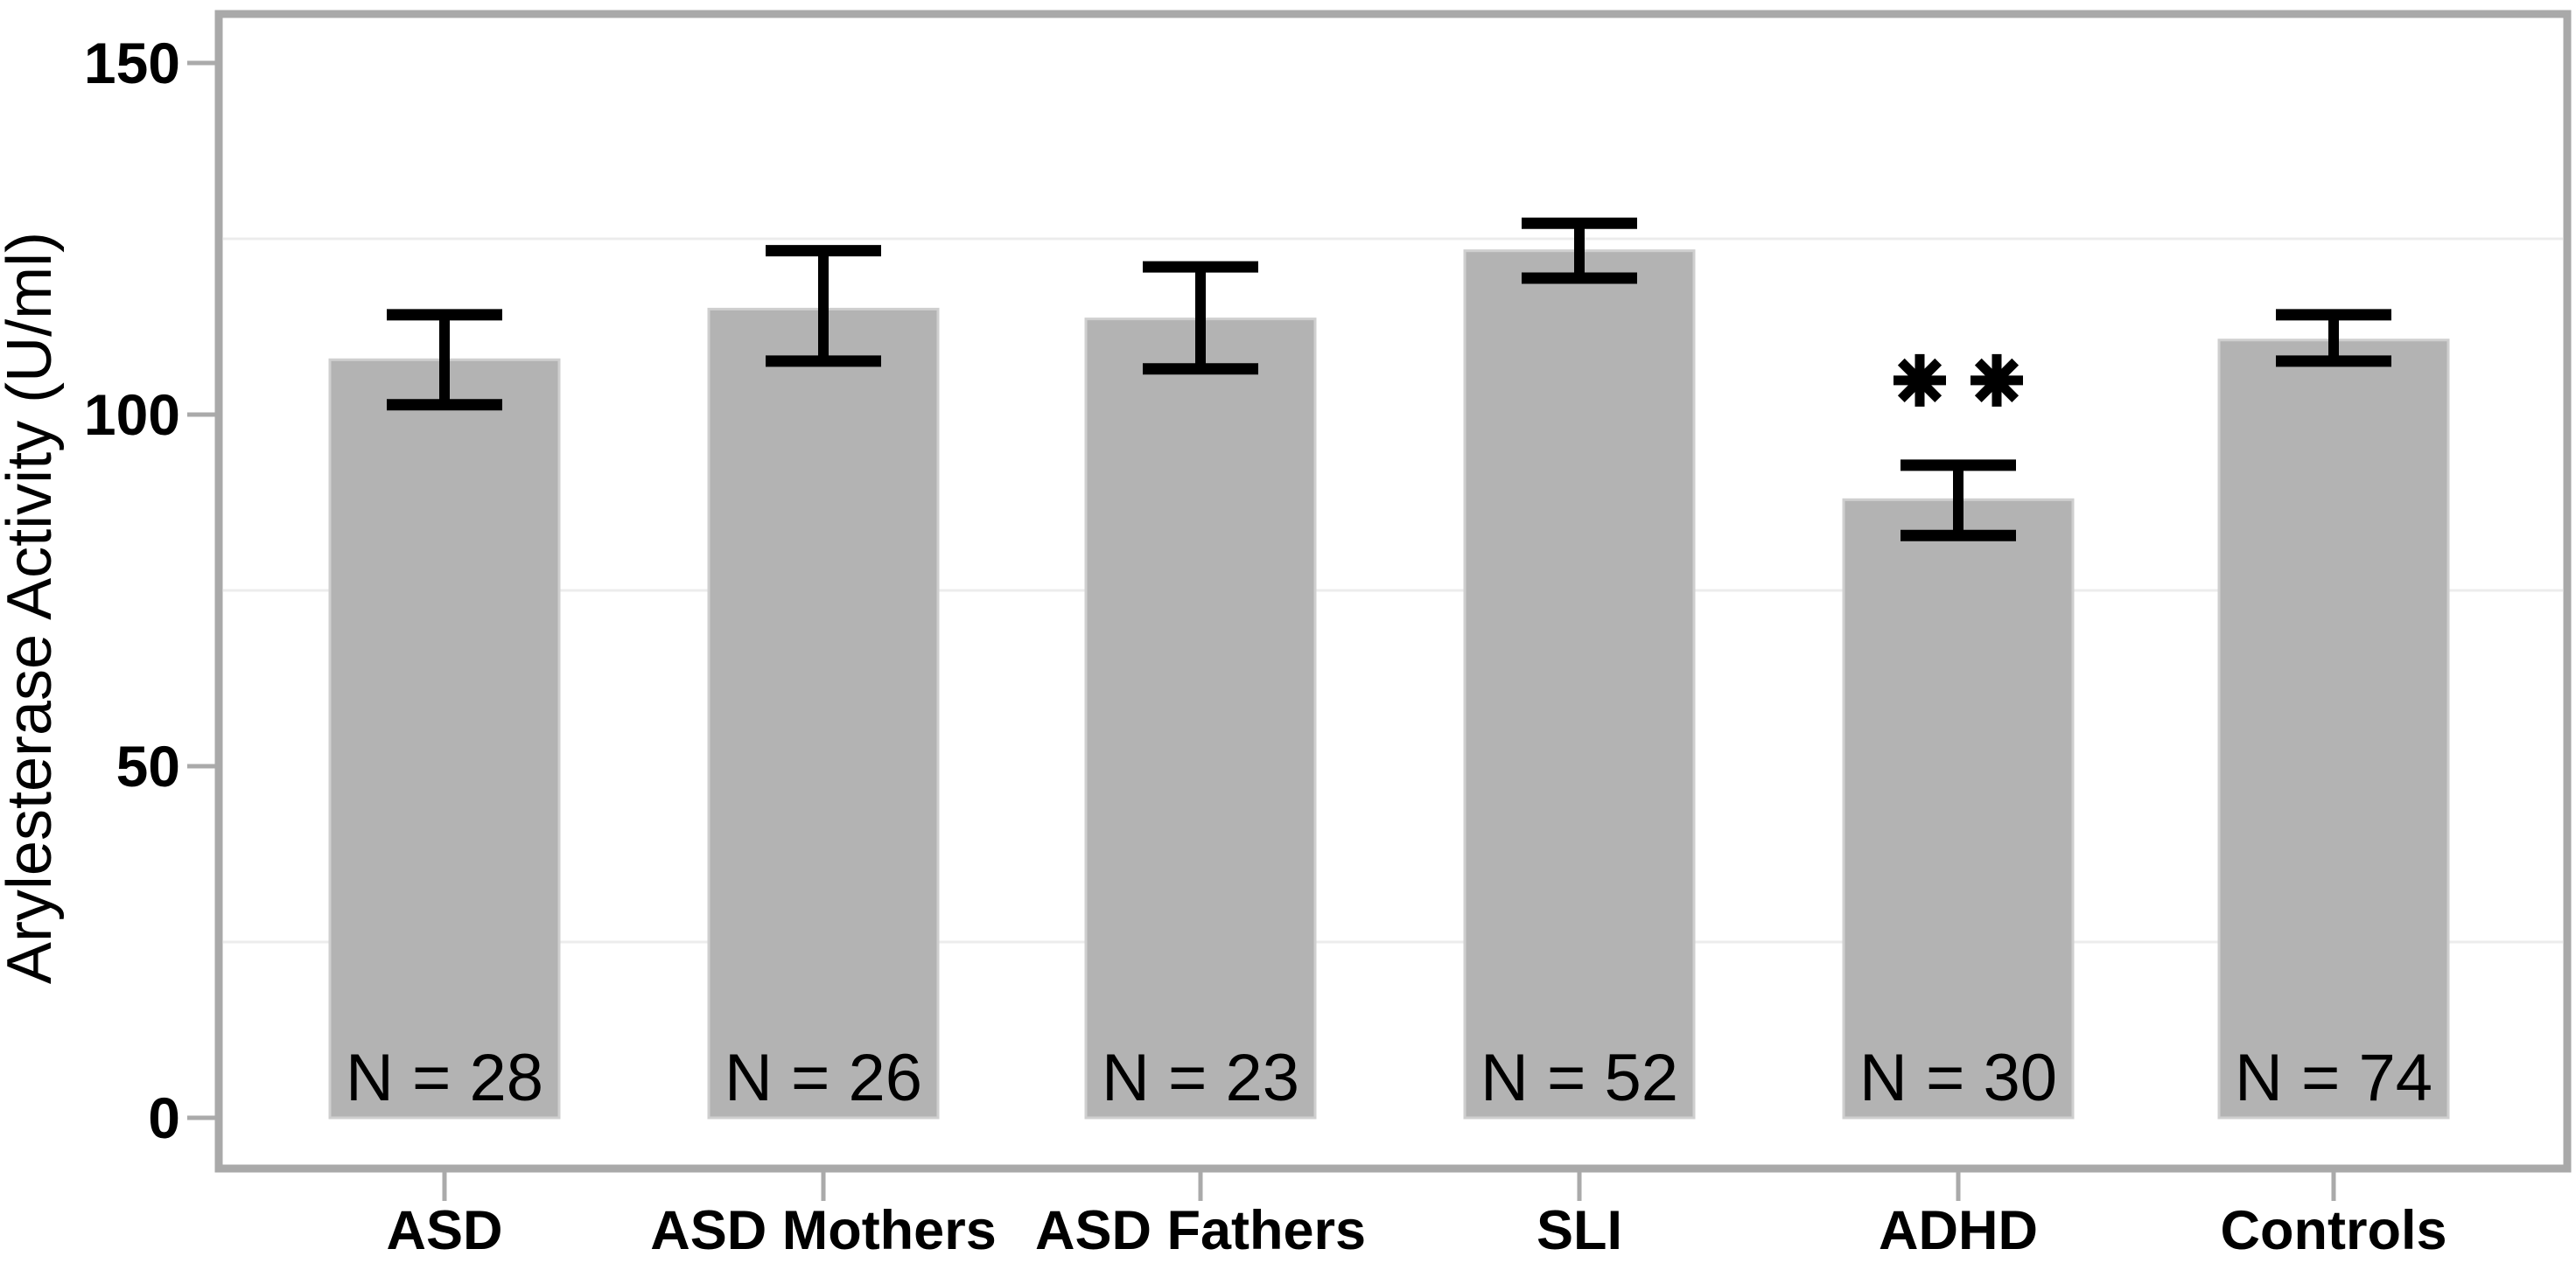 The image size is (2576, 1270). Describe the element at coordinates (823, 713) in the screenshot. I see `bar-asd-mothers` at that location.